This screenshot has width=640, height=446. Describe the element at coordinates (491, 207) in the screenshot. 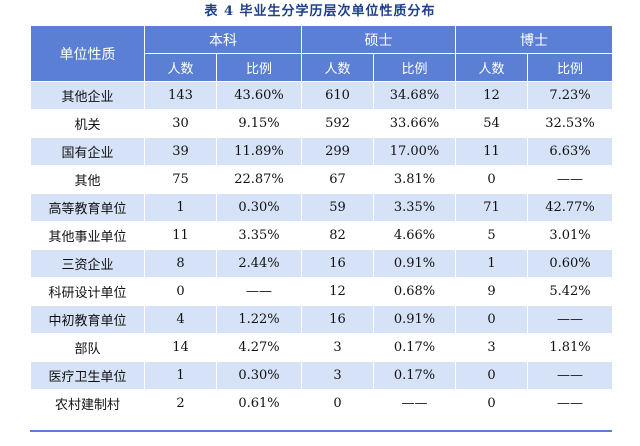

I see `count-cell: 71` at that location.